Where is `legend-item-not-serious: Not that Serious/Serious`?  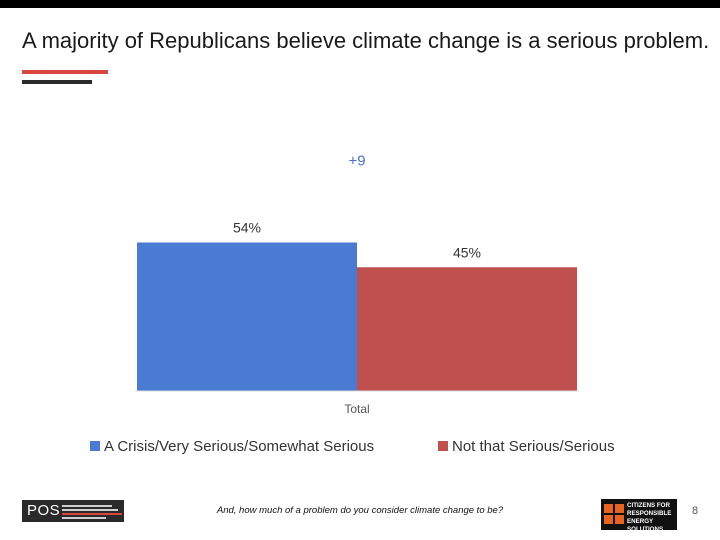 legend-item-not-serious: Not that Serious/Serious is located at coordinates (526, 446).